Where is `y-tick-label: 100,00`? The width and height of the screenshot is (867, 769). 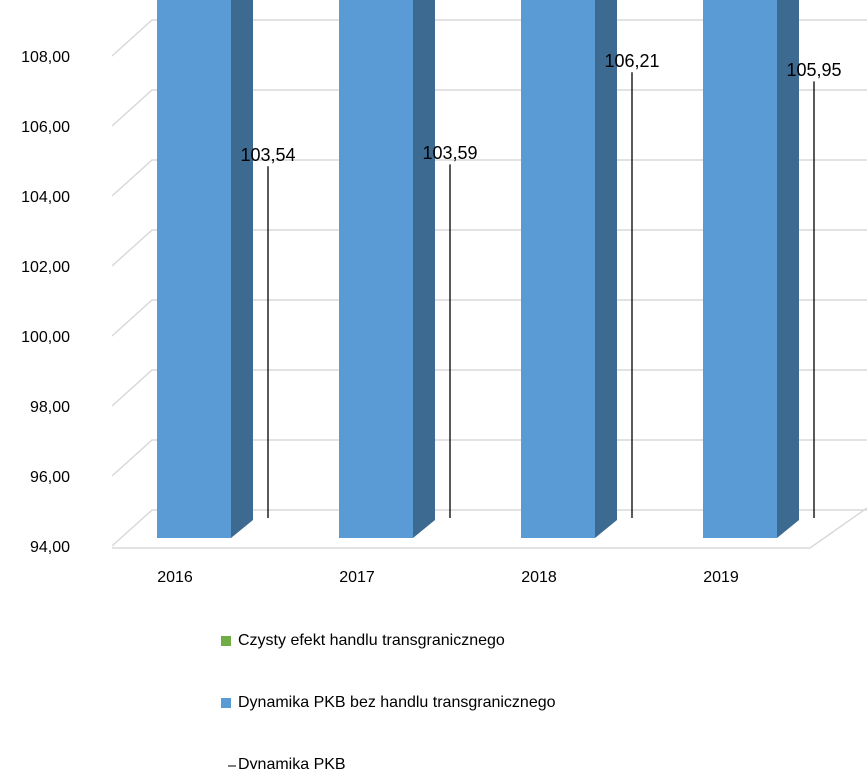
y-tick-label: 100,00 is located at coordinates (45, 337).